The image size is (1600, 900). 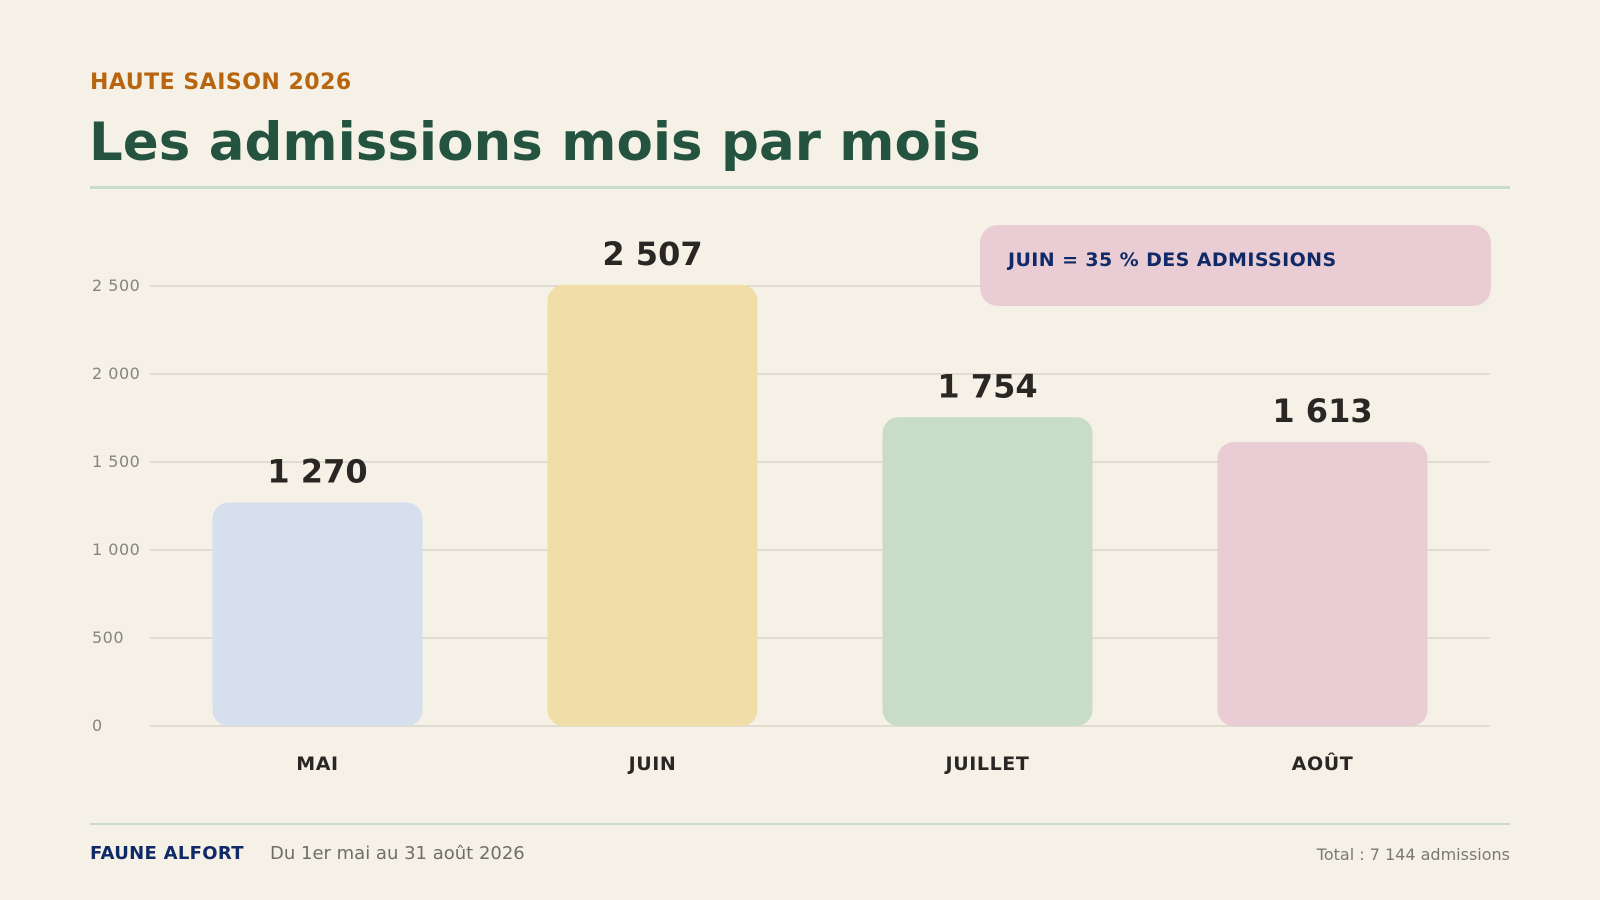 What do you see at coordinates (1172, 260) in the screenshot?
I see `callout-text: JUIN = 35 % DES ADMISSIONS` at bounding box center [1172, 260].